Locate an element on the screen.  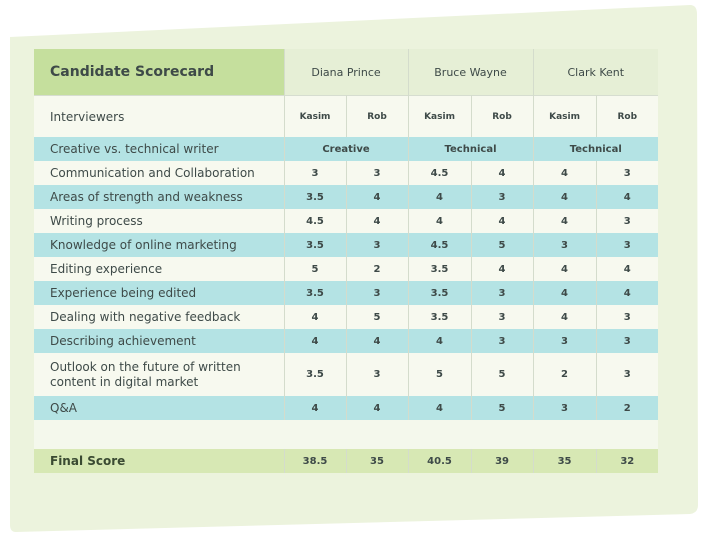
final-score-label: Final Score is located at coordinates (159, 461).